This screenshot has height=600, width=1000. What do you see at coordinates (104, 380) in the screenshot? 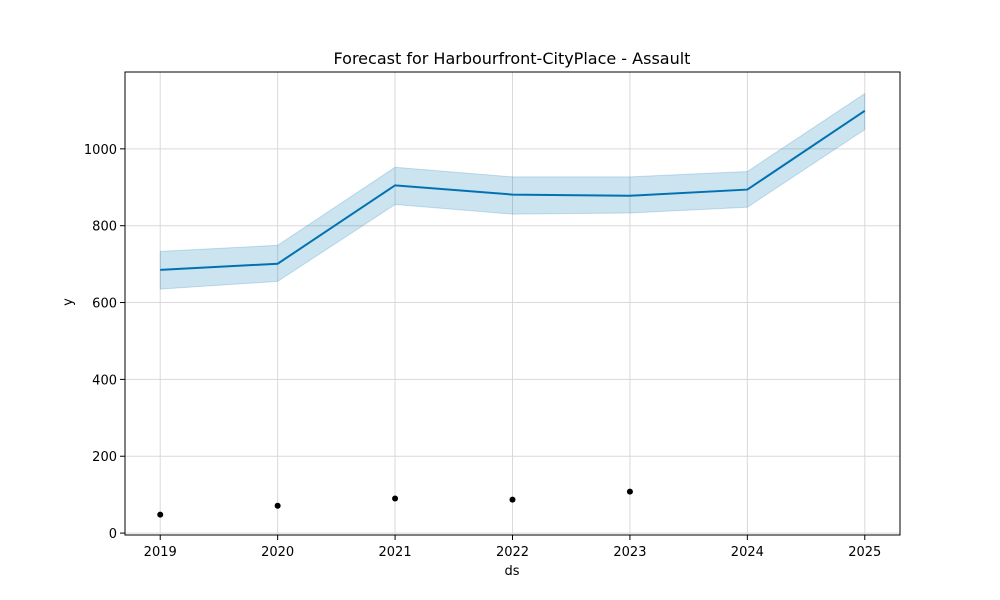
I see `y-tick-label: 400` at bounding box center [104, 380].